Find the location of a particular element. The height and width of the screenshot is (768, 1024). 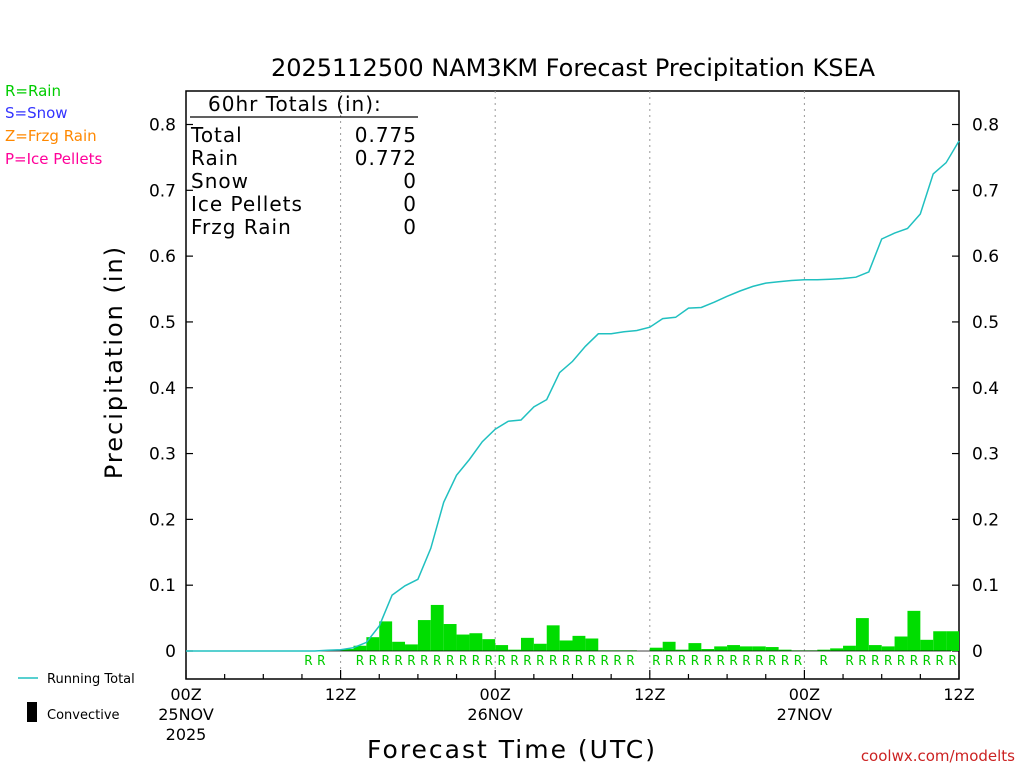

y-tick-label-right: 0.4 is located at coordinates (985, 389).